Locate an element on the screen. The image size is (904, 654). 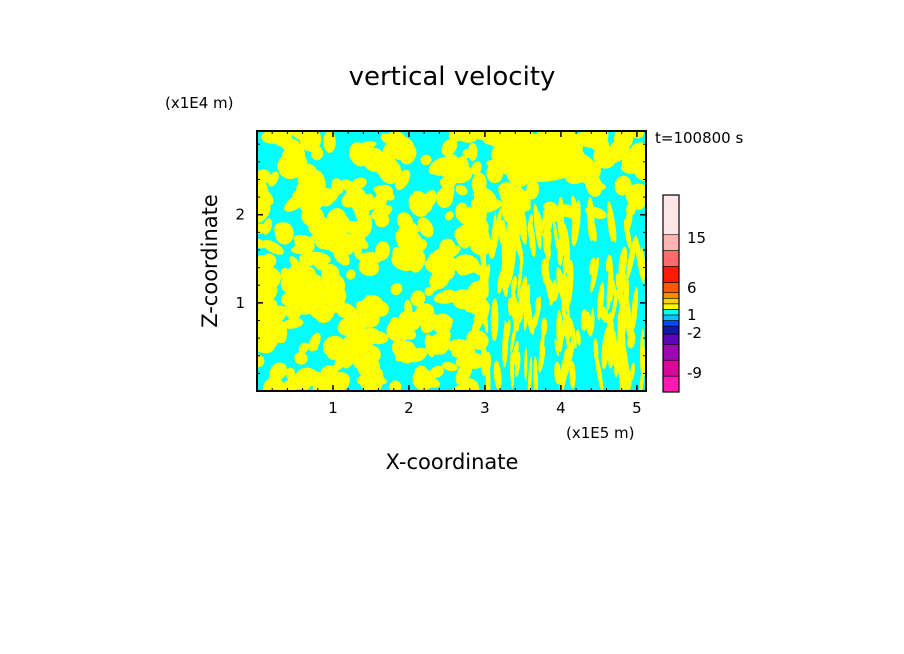
colorbar-frame is located at coordinates (671, 293).